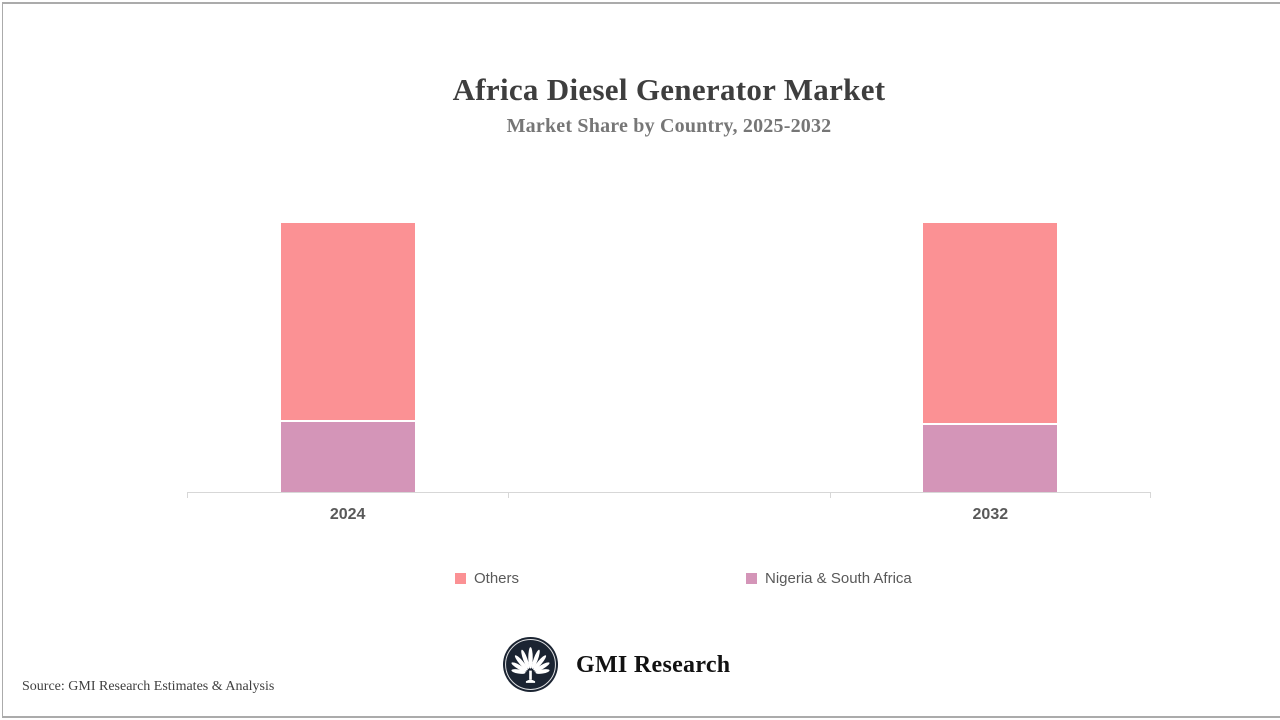 This screenshot has height=720, width=1280. Describe the element at coordinates (530, 664) in the screenshot. I see `gmi-logo-palm-fan-icon` at that location.